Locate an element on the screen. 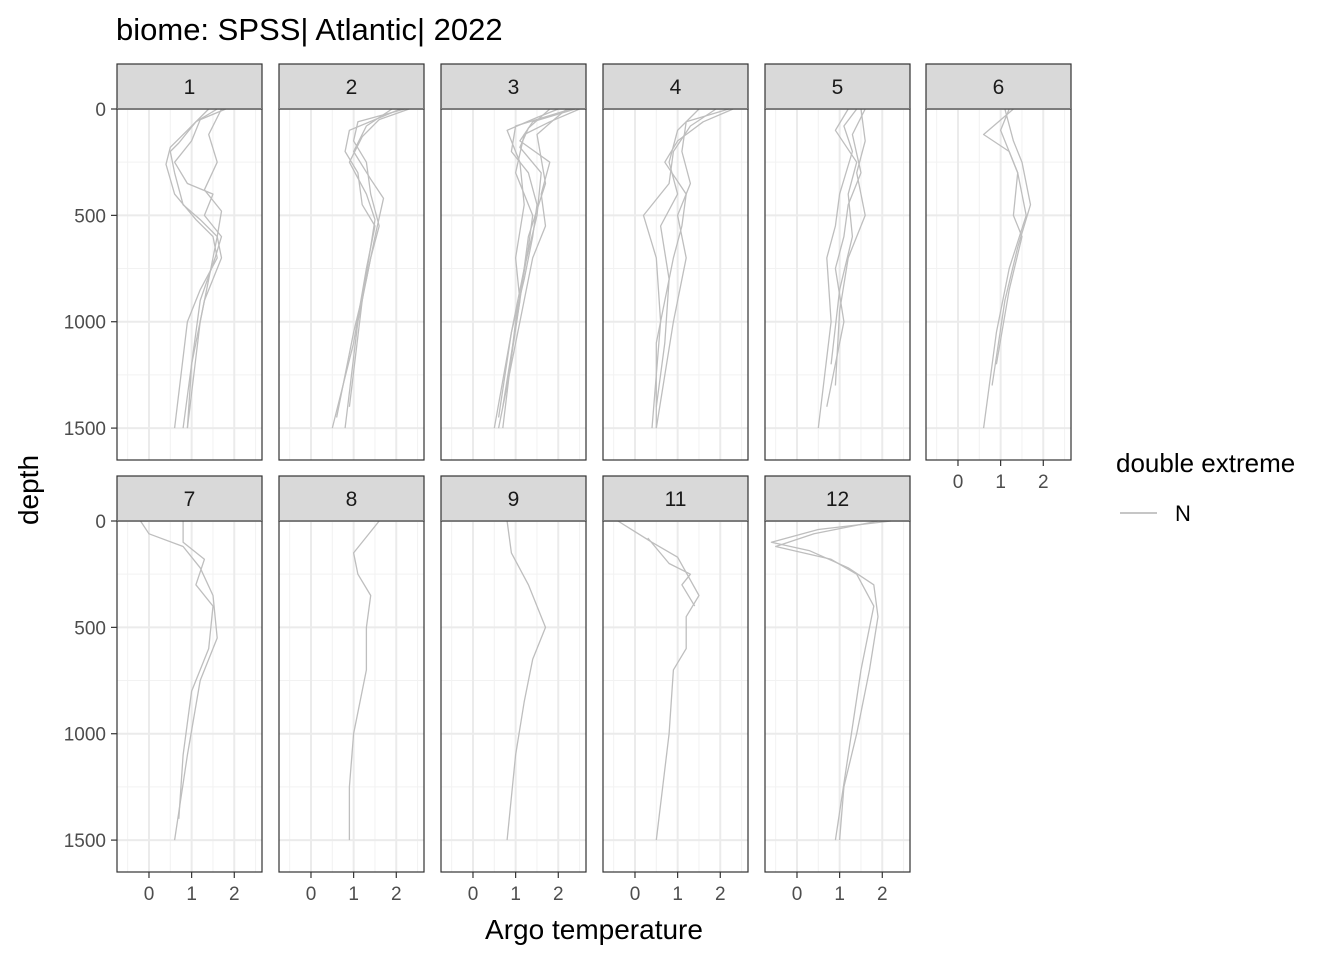 The image size is (1344, 960). facet-strip-label: 9 is located at coordinates (514, 499).